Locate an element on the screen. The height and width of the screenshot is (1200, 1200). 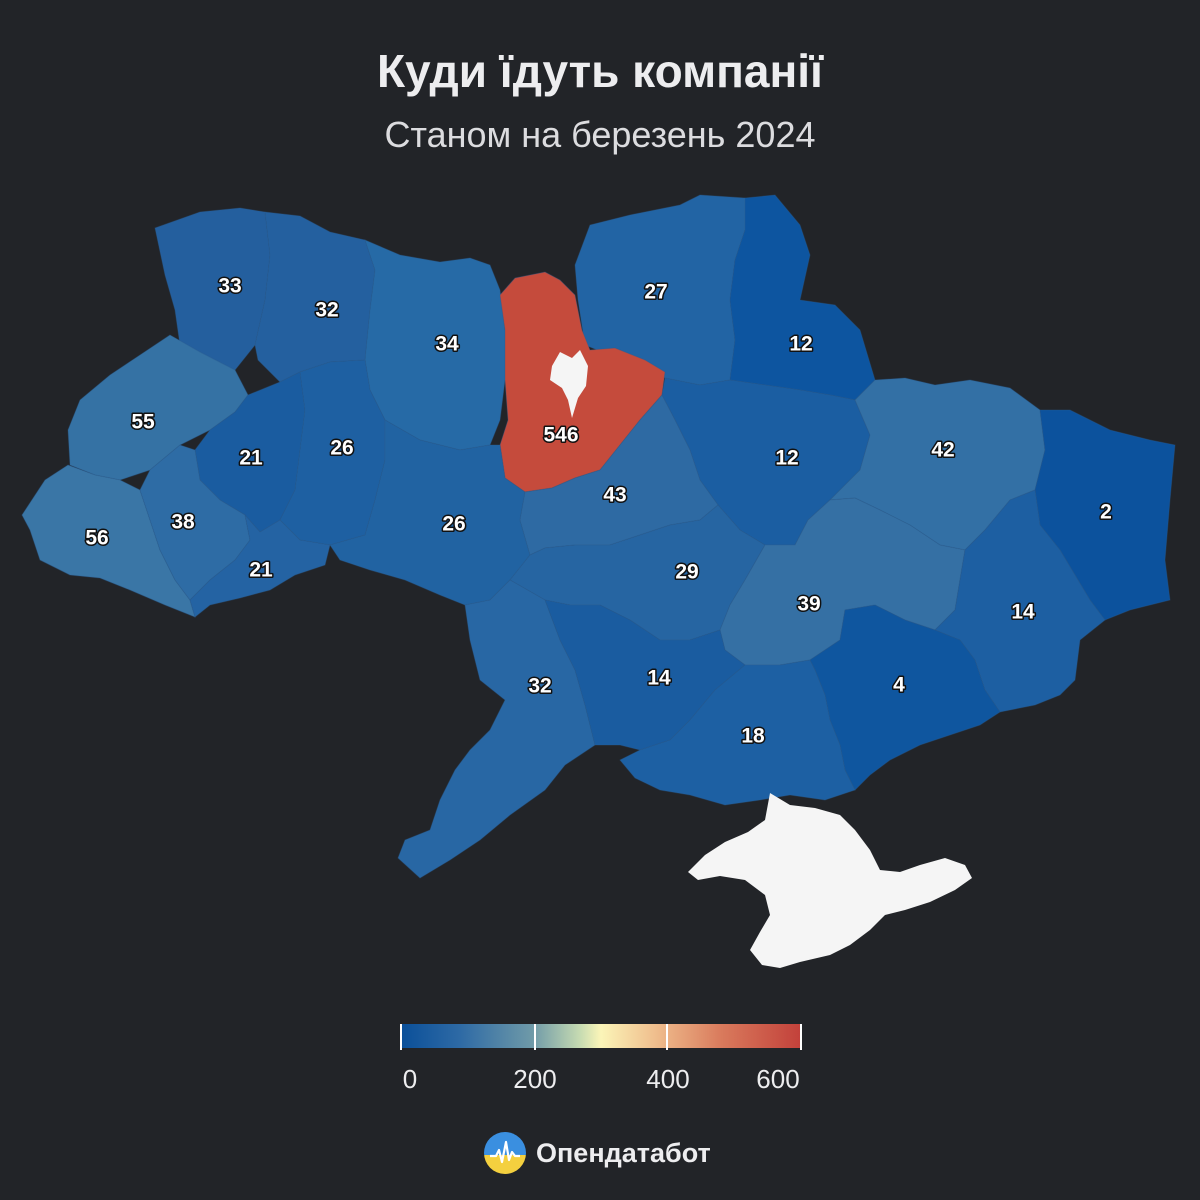
label-cherkasy: 43 is located at coordinates (614, 495).